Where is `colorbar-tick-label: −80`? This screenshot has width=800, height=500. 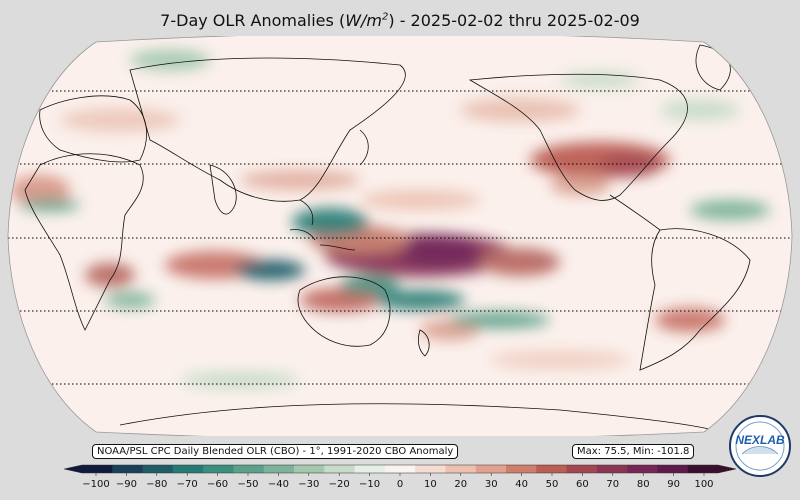 colorbar-tick-label: −80 is located at coordinates (156, 484).